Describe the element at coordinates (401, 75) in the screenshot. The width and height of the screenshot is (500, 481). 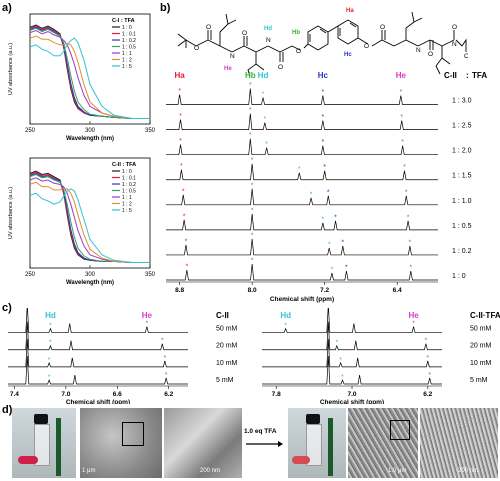
I see `peak-header-he: He` at that location.